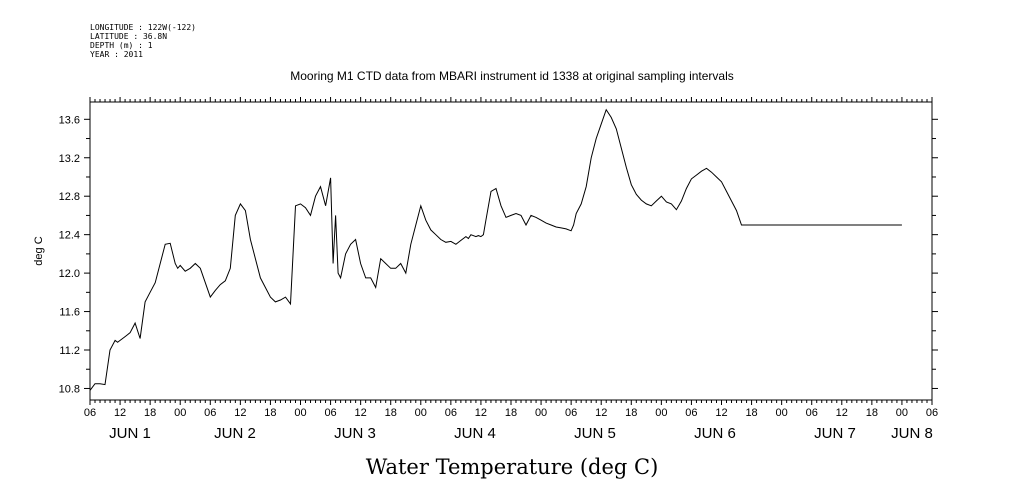 This screenshot has width=1009, height=504. I want to click on latitude-text: LATITUDE : 36.8N, so click(128, 36).